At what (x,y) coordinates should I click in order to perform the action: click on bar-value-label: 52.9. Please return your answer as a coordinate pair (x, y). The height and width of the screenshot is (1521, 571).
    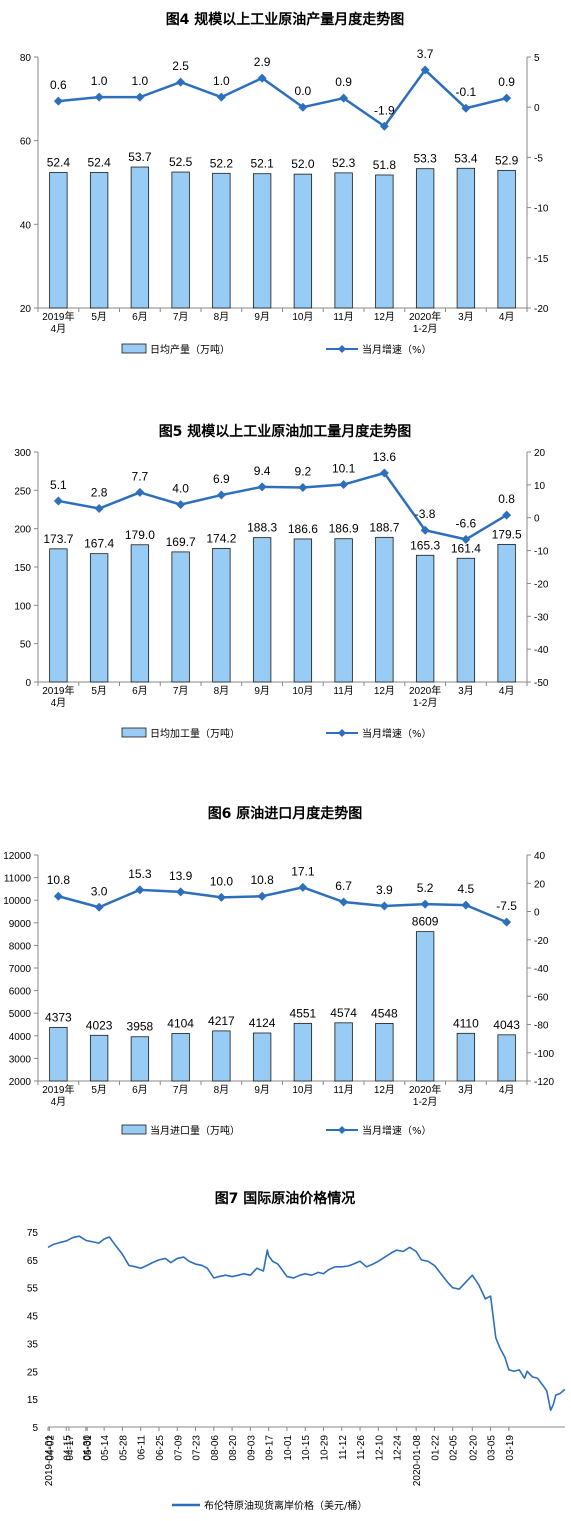
    Looking at the image, I should click on (507, 160).